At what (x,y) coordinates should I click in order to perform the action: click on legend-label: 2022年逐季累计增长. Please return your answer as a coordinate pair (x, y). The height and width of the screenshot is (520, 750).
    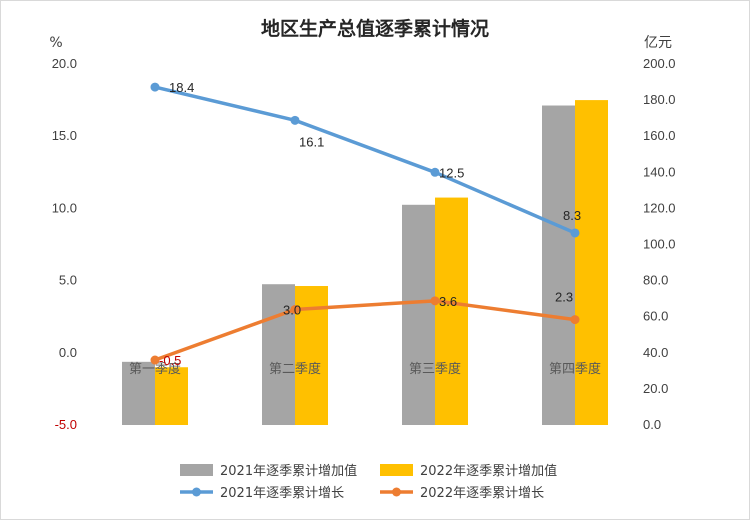
    Looking at the image, I should click on (482, 493).